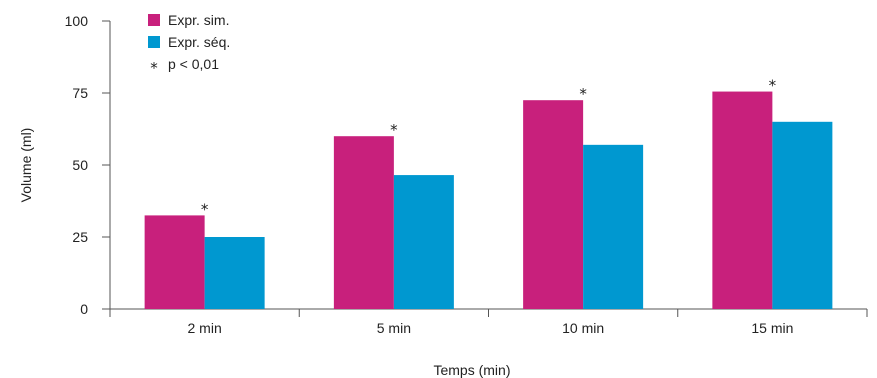  What do you see at coordinates (26, 165) in the screenshot?
I see `y-axis-title: Volume (ml)` at bounding box center [26, 165].